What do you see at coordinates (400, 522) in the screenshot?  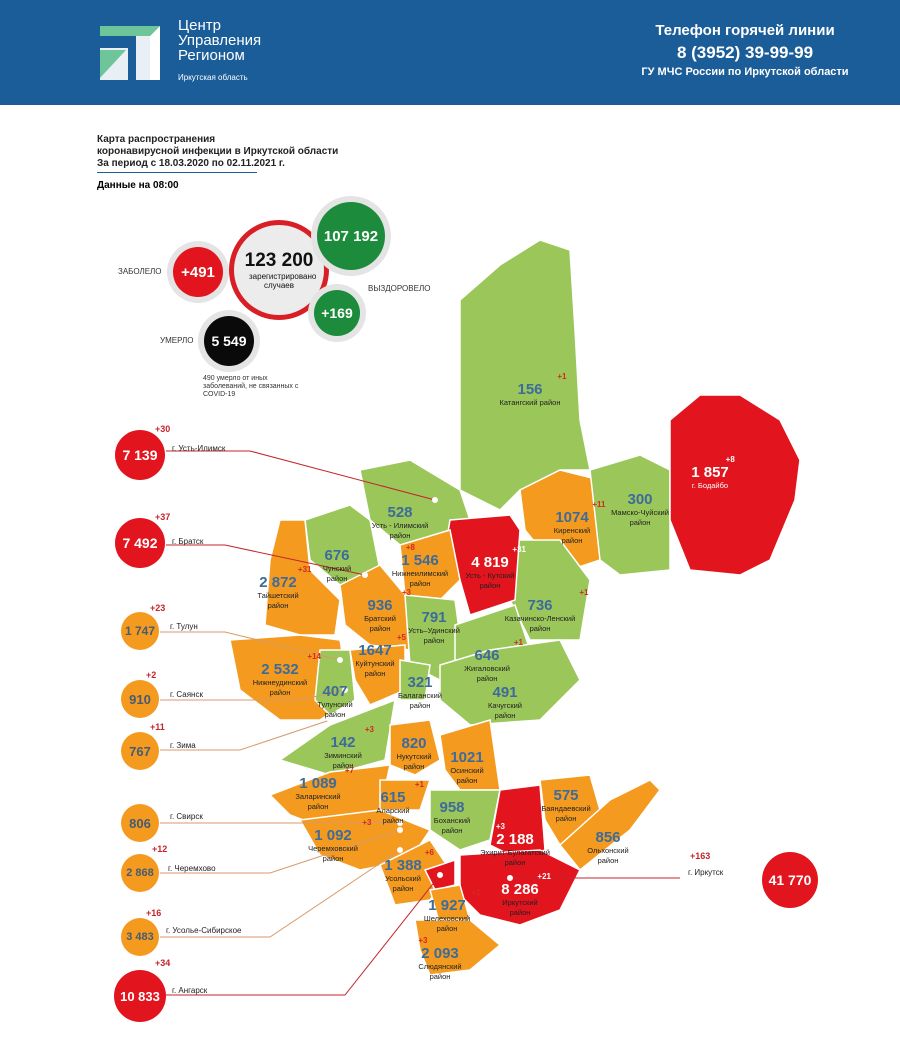 I see `district-label: 528 Усть - Илимский район` at bounding box center [400, 522].